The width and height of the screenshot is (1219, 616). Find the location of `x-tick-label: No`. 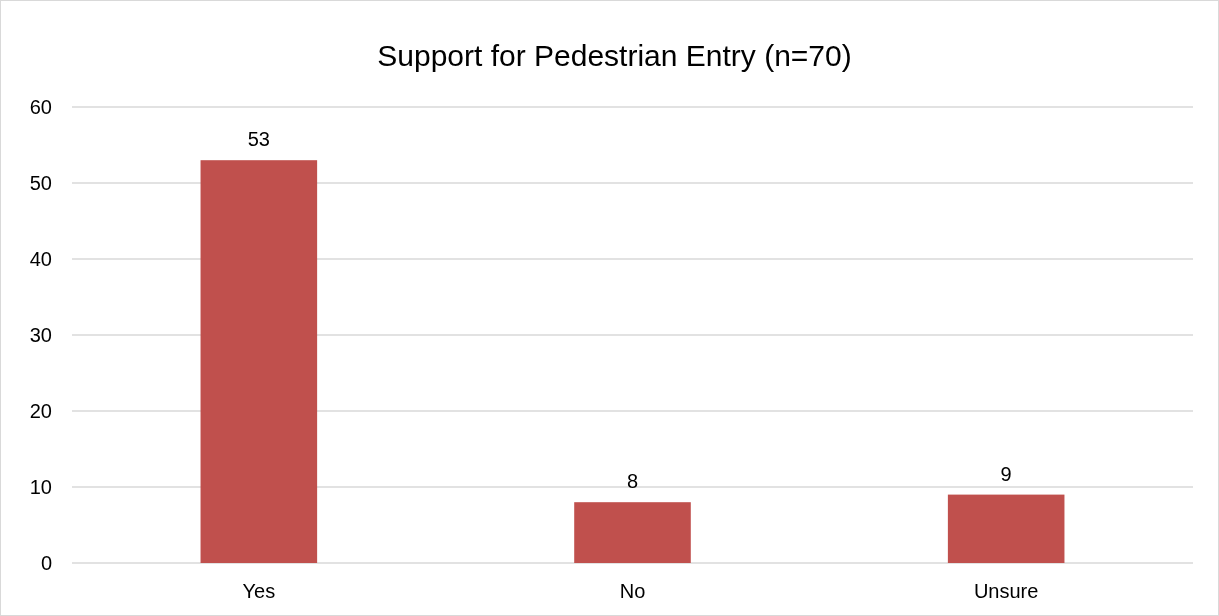

x-tick-label: No is located at coordinates (632, 591).